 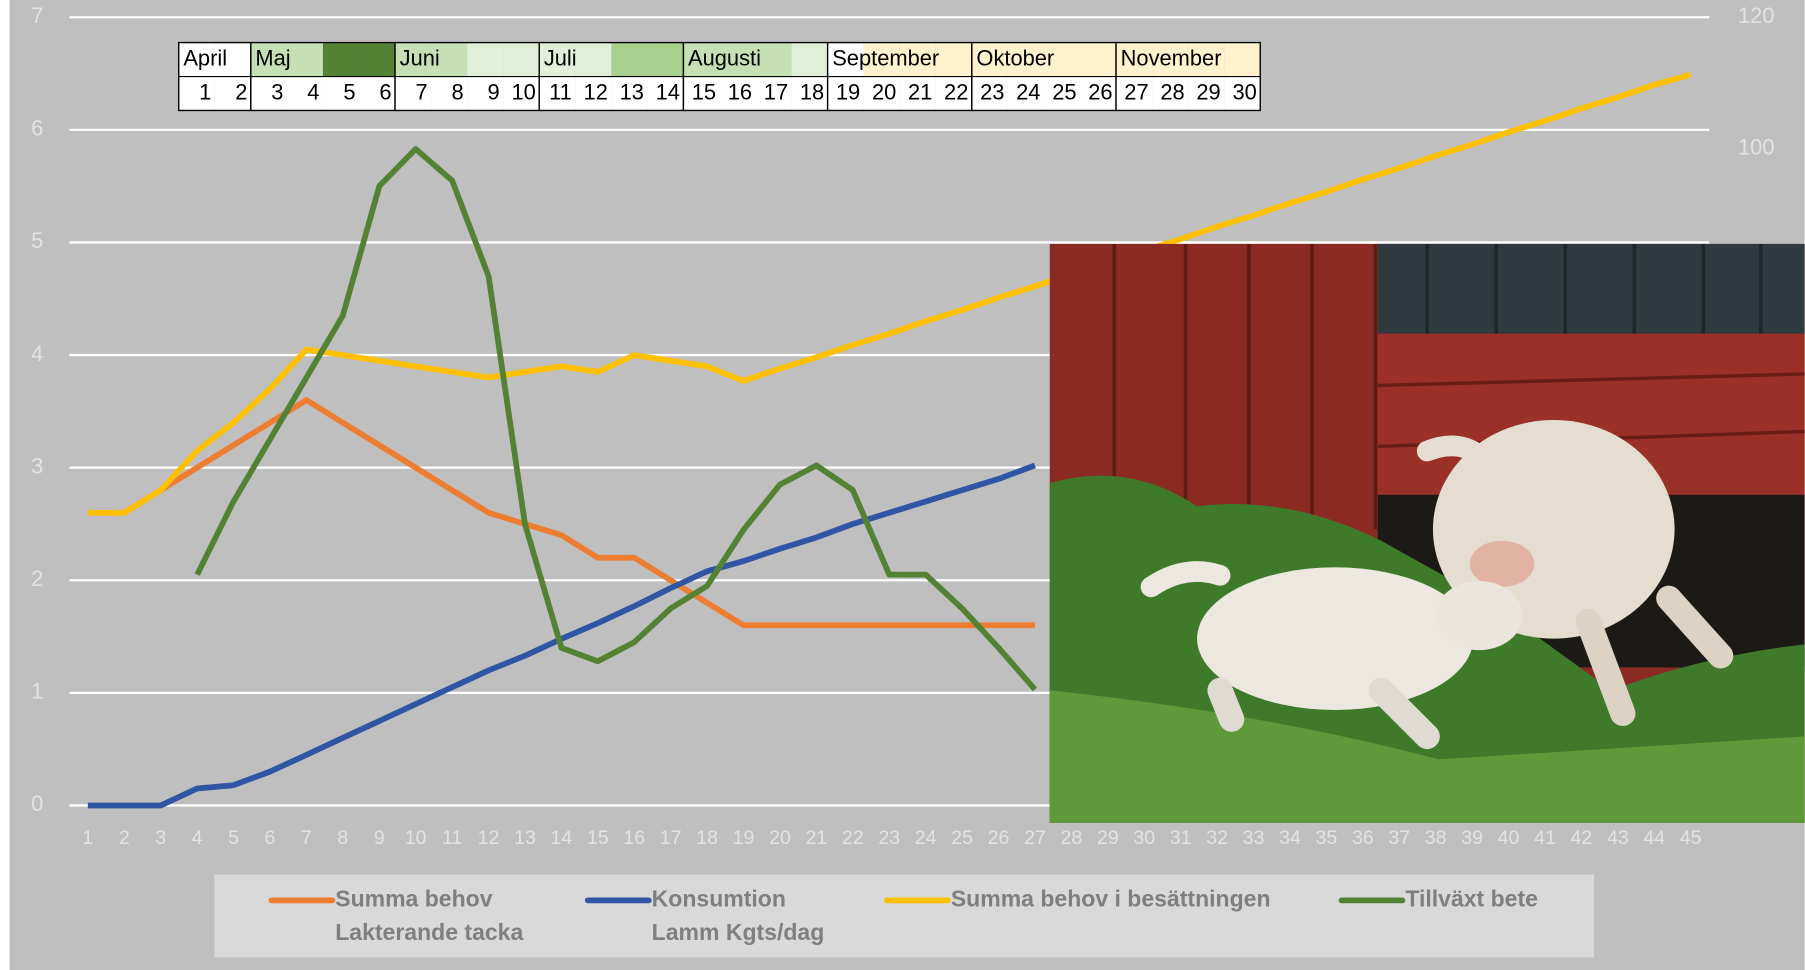 What do you see at coordinates (561, 513) in the screenshot?
I see `series-line` at bounding box center [561, 513].